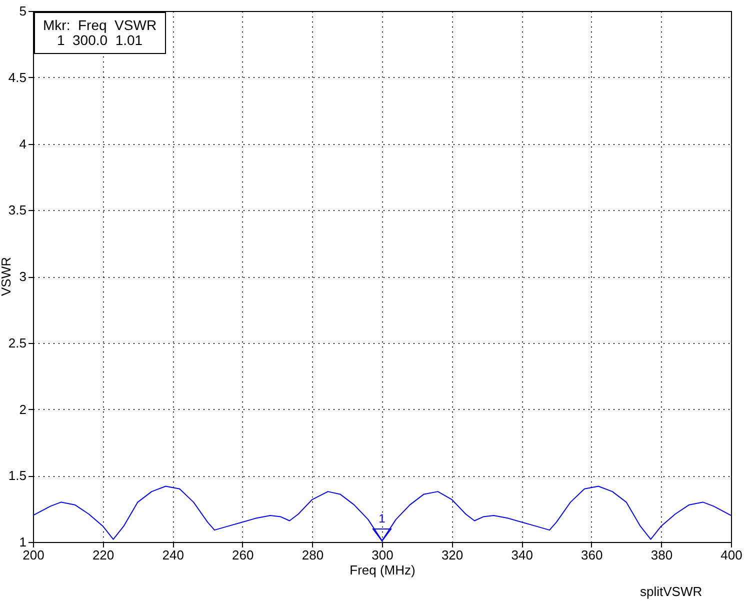 The height and width of the screenshot is (601, 745). What do you see at coordinates (22, 276) in the screenshot?
I see `y-tick-label: 3` at bounding box center [22, 276].